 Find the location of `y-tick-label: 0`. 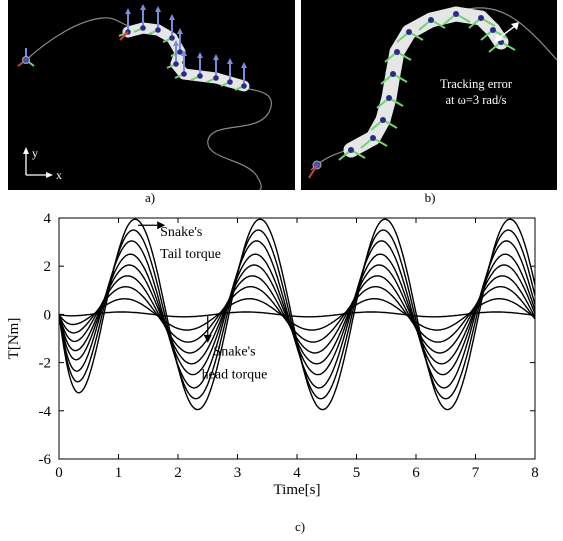

y-tick-label: 0 is located at coordinates (48, 315).